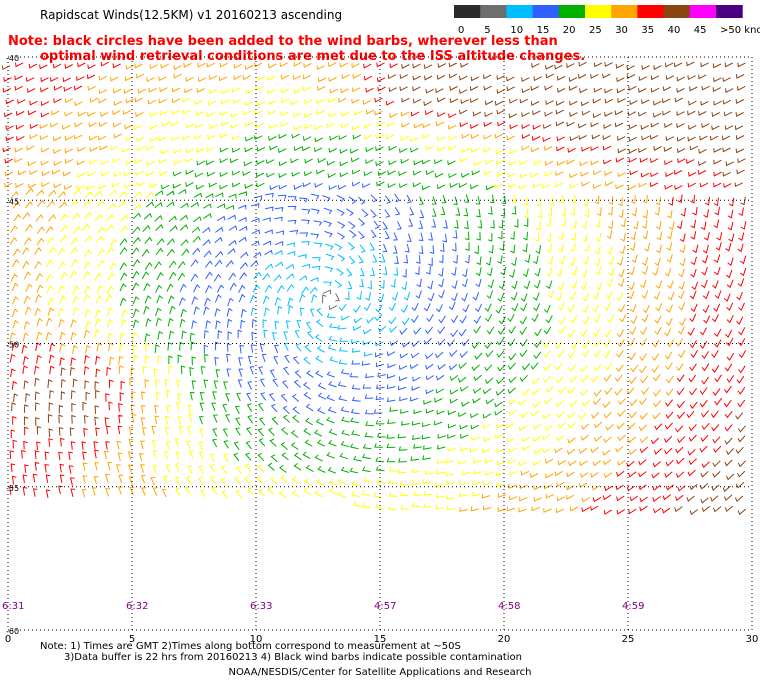 Image resolution: width=760 pixels, height=688 pixels. I want to click on time-label: 4:59, so click(633, 606).